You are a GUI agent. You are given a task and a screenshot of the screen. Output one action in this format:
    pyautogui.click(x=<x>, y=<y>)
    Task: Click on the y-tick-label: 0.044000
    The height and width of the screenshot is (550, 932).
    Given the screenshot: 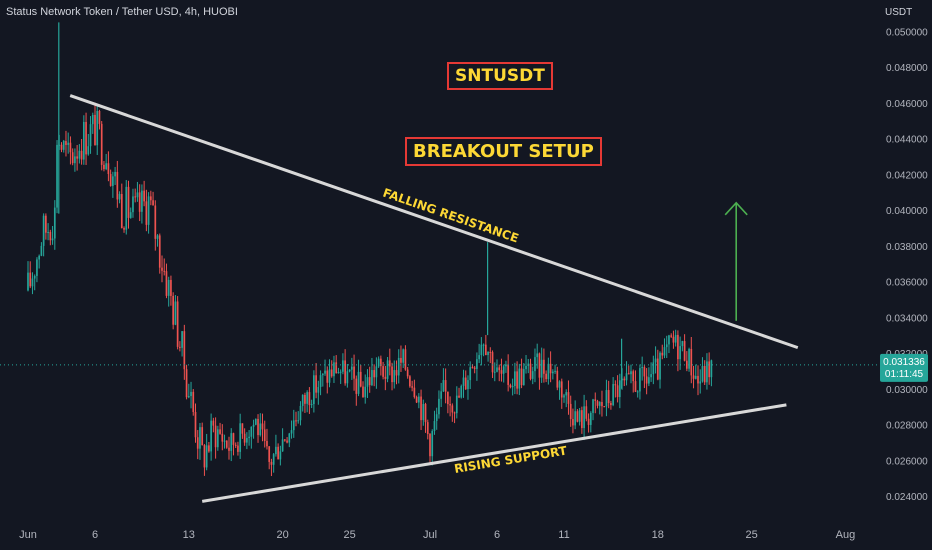 What is the action you would take?
    pyautogui.click(x=907, y=140)
    